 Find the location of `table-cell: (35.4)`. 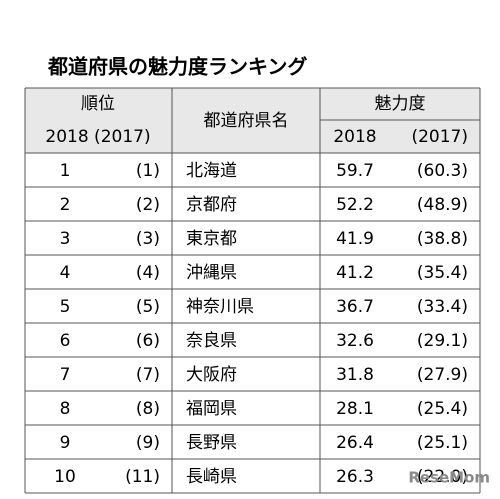

table-cell: (35.4) is located at coordinates (442, 273).